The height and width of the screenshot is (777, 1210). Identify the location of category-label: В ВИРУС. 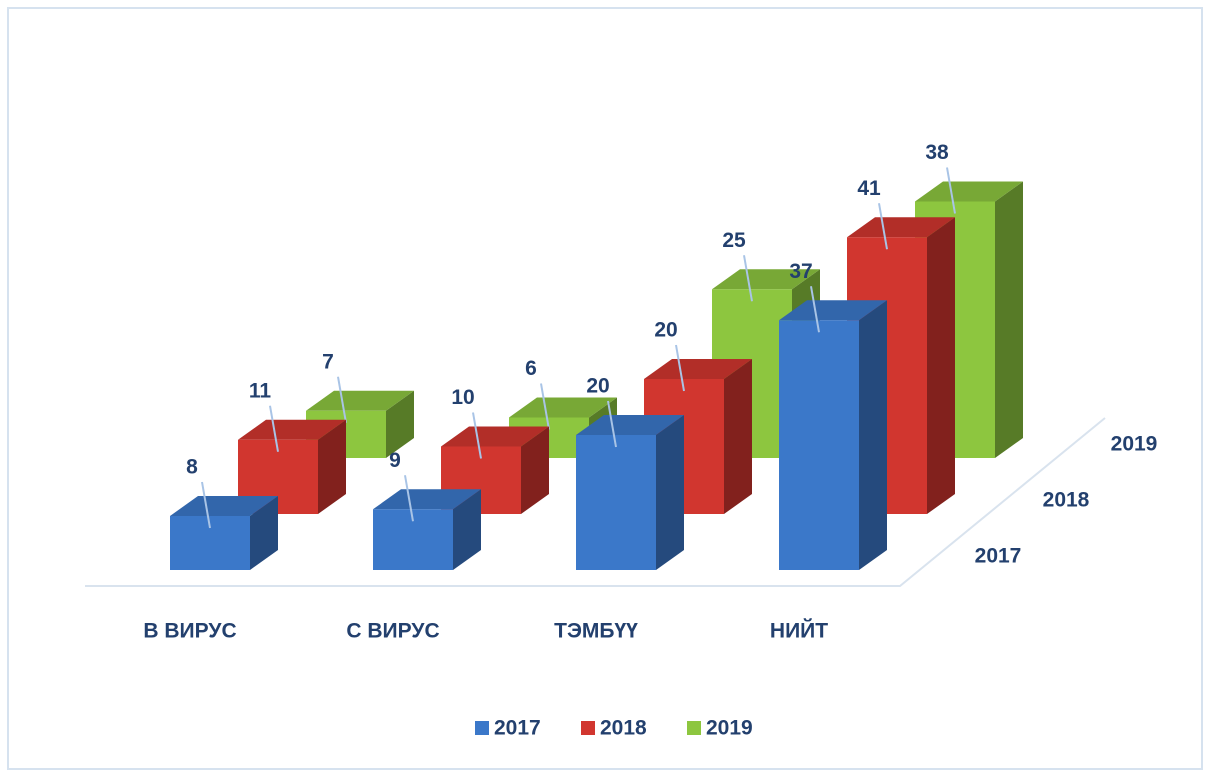
(189, 631).